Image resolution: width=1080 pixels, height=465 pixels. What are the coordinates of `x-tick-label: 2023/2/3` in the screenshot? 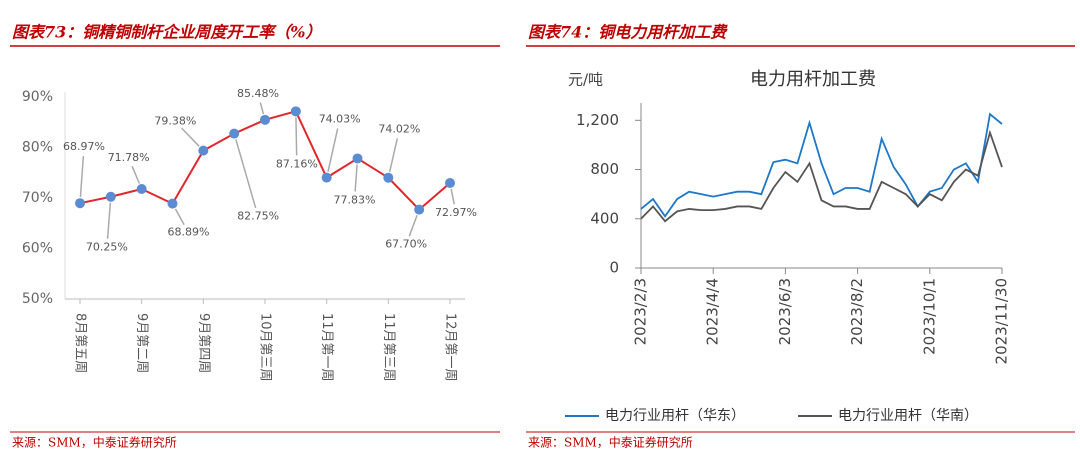 It's located at (641, 311).